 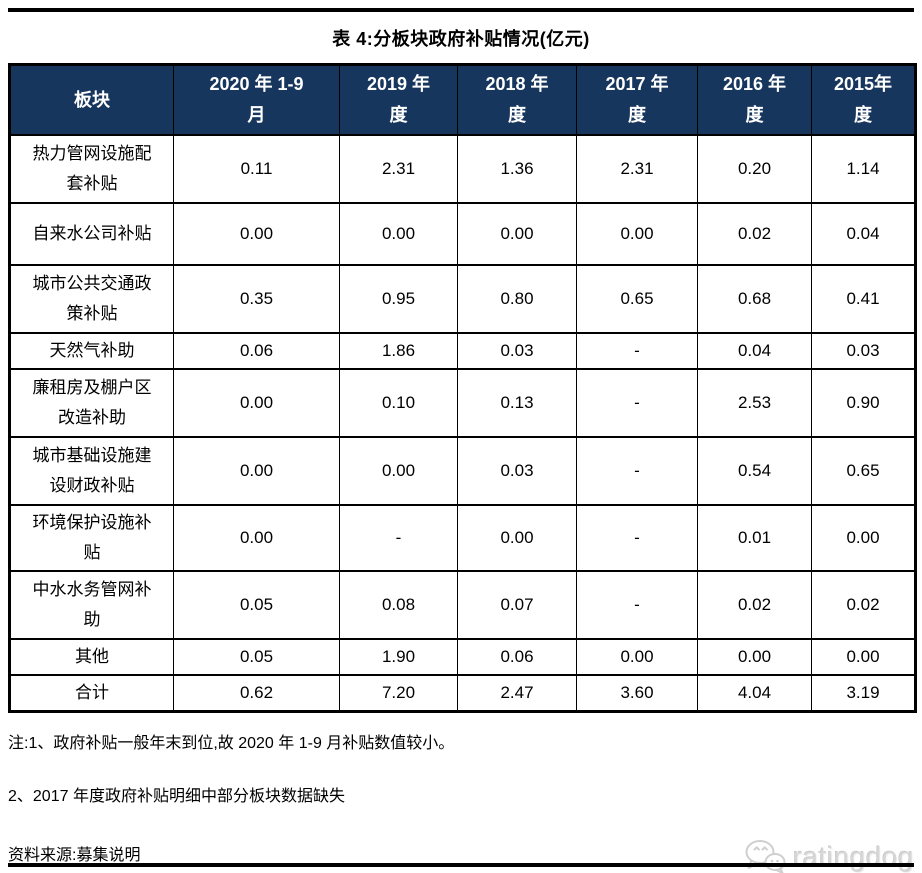 I want to click on source-note: 资料来源:募集说明, so click(x=74, y=856).